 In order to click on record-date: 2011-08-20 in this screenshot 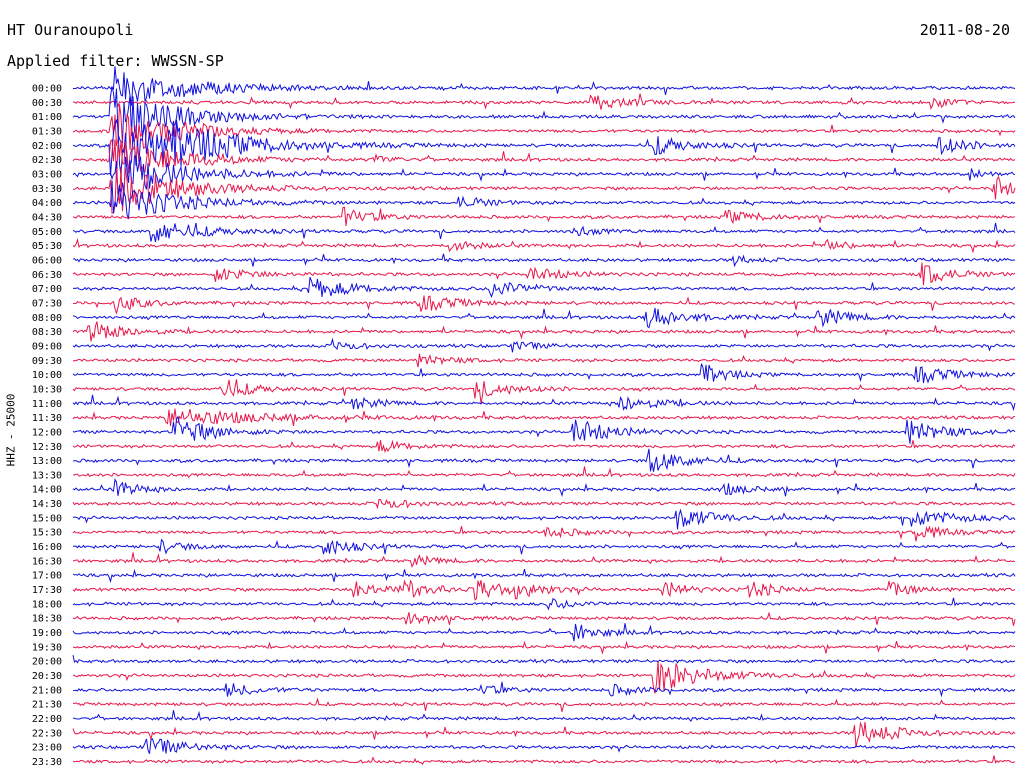, I will do `click(964, 30)`.